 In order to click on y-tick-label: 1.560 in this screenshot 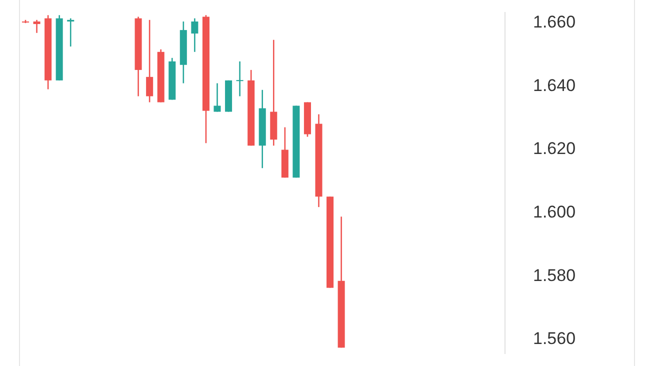, I will do `click(554, 338)`.